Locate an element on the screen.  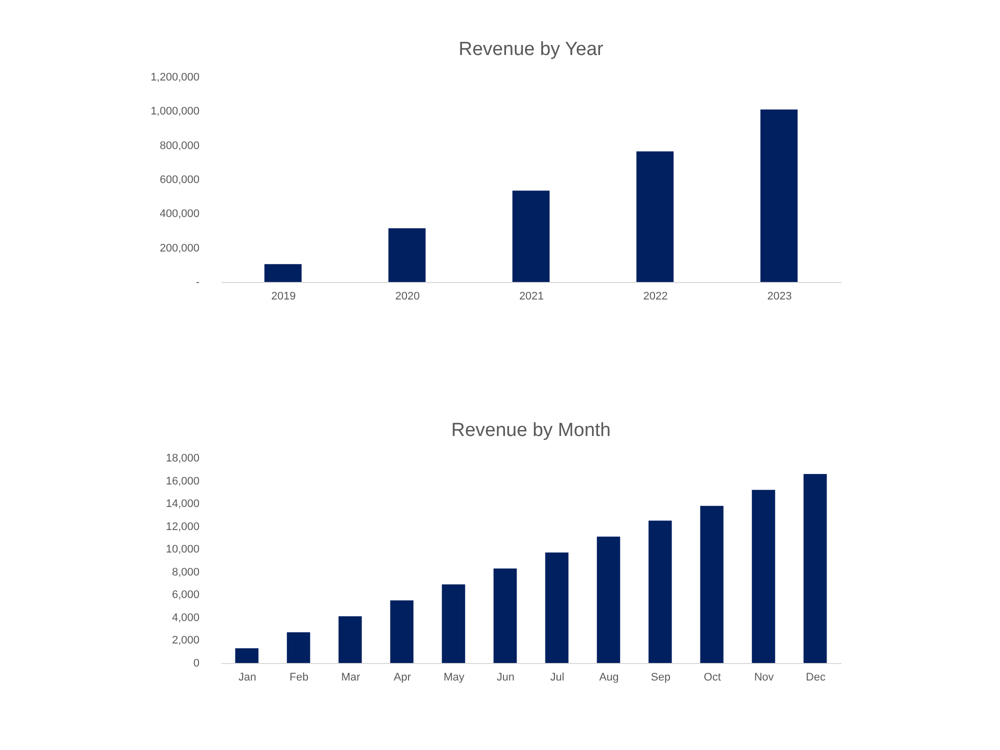
y-tick-label: 600,000 is located at coordinates (180, 180).